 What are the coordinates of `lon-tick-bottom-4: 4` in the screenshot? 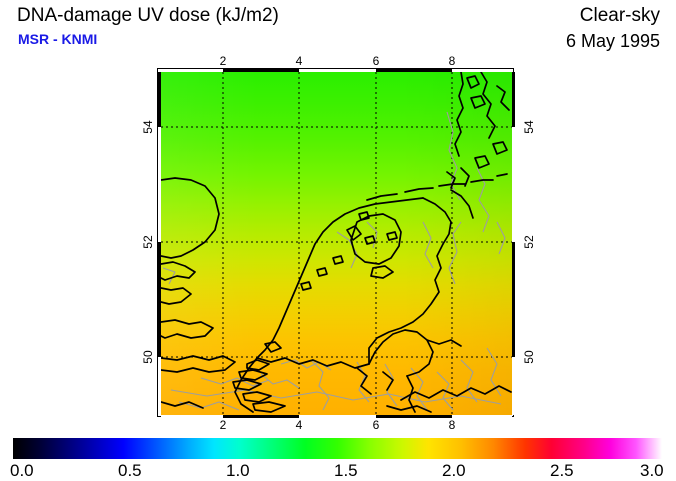 It's located at (299, 425).